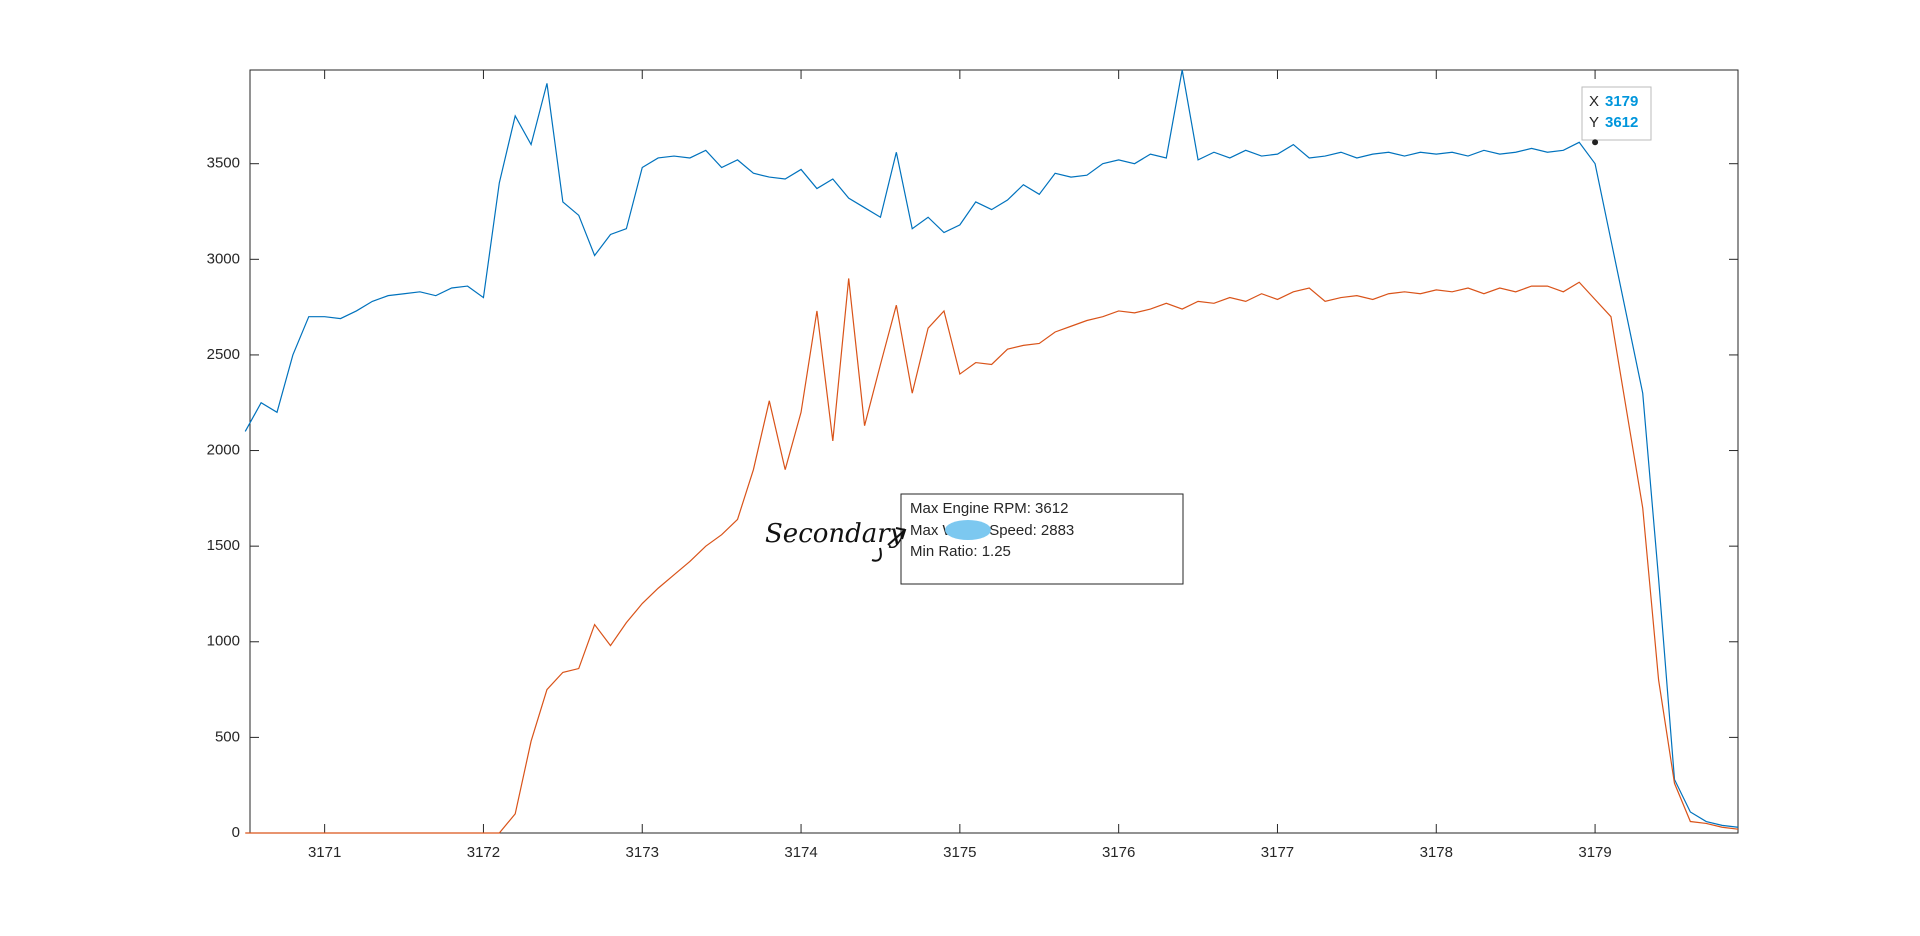 This screenshot has width=1920, height=936. I want to click on datatip: X 3179 Y 3612, so click(1616, 116).